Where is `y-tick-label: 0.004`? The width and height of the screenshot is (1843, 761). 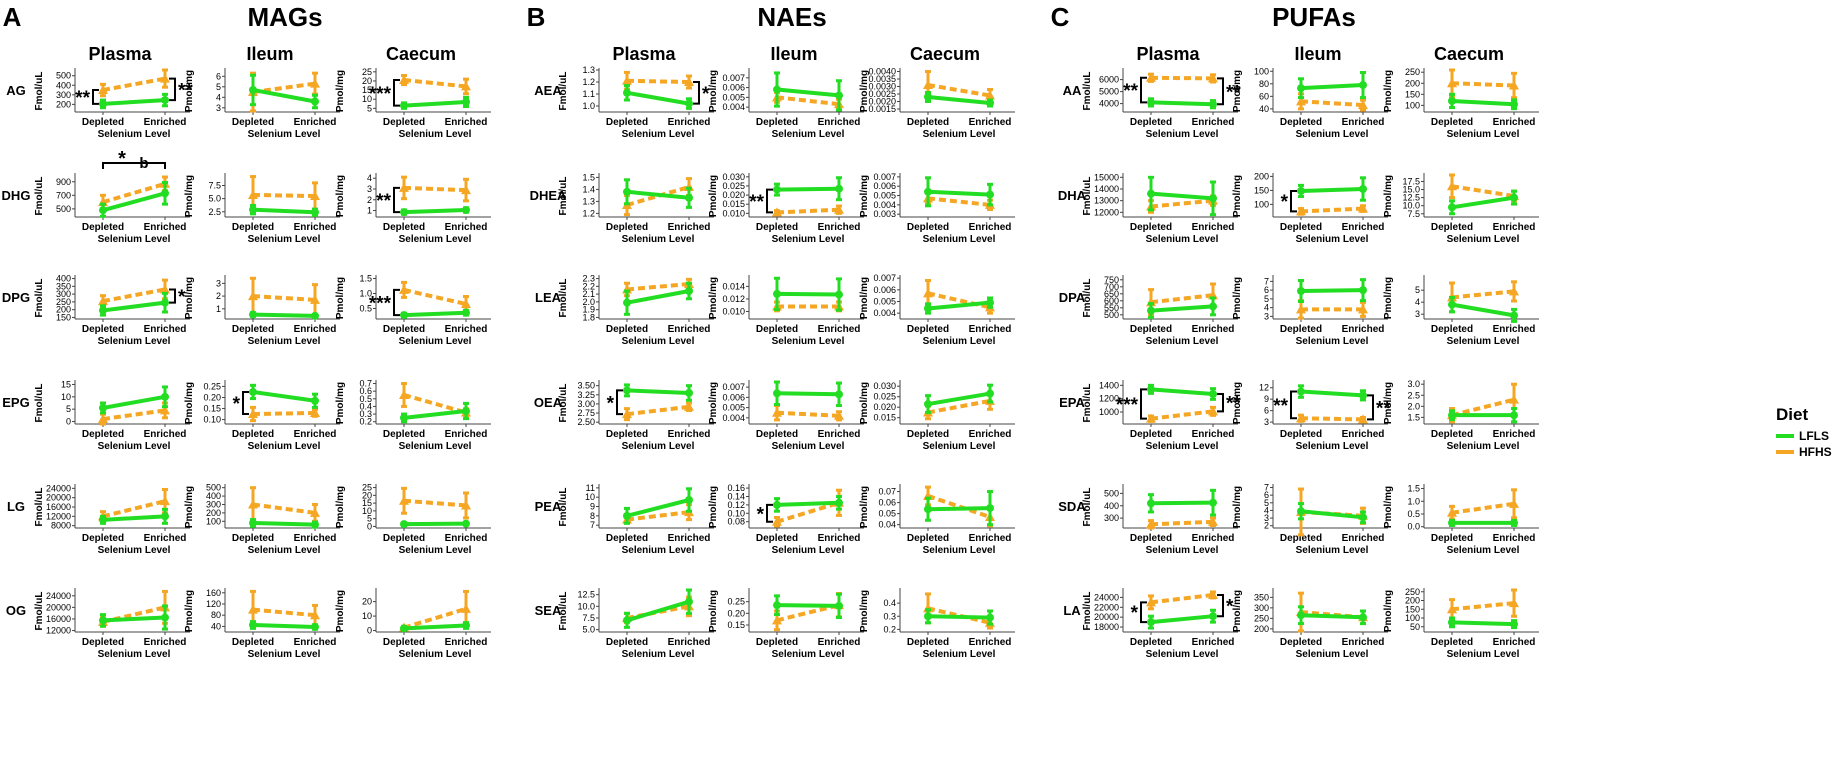
y-tick-label: 0.004 is located at coordinates (733, 418).